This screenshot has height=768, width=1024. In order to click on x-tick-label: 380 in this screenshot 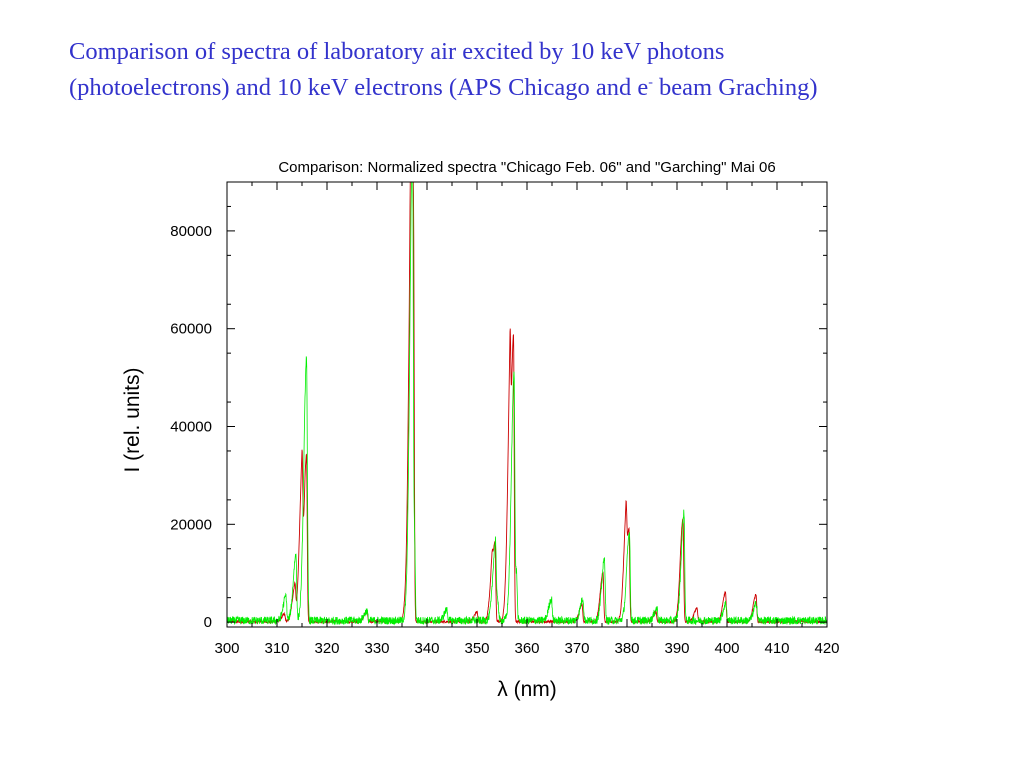, I will do `click(626, 648)`.